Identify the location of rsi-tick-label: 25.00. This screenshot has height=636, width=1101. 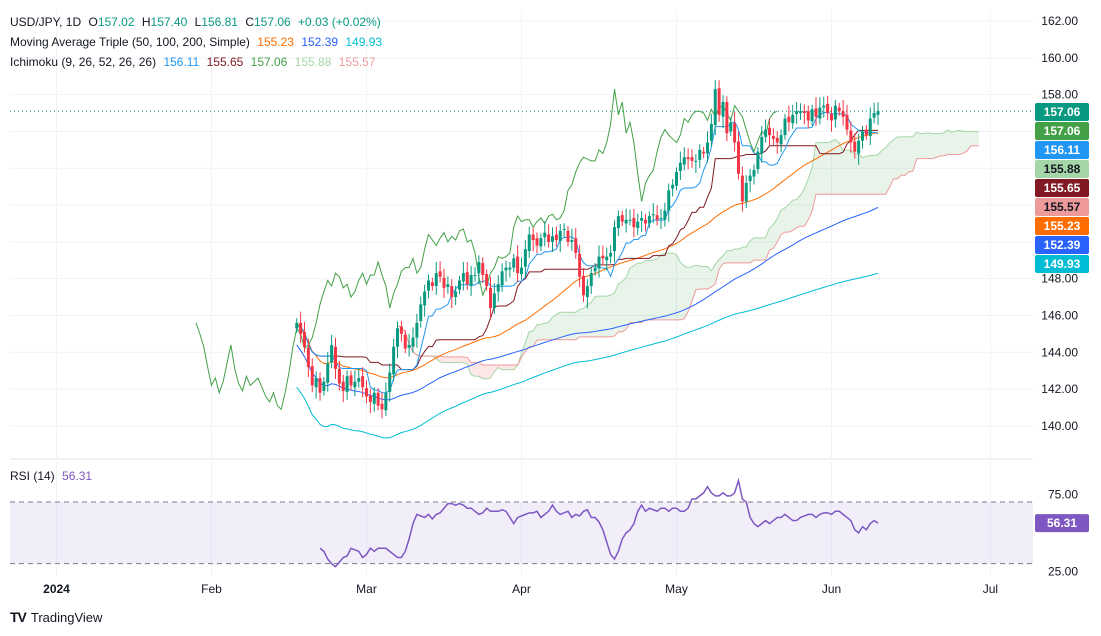
(1063, 571).